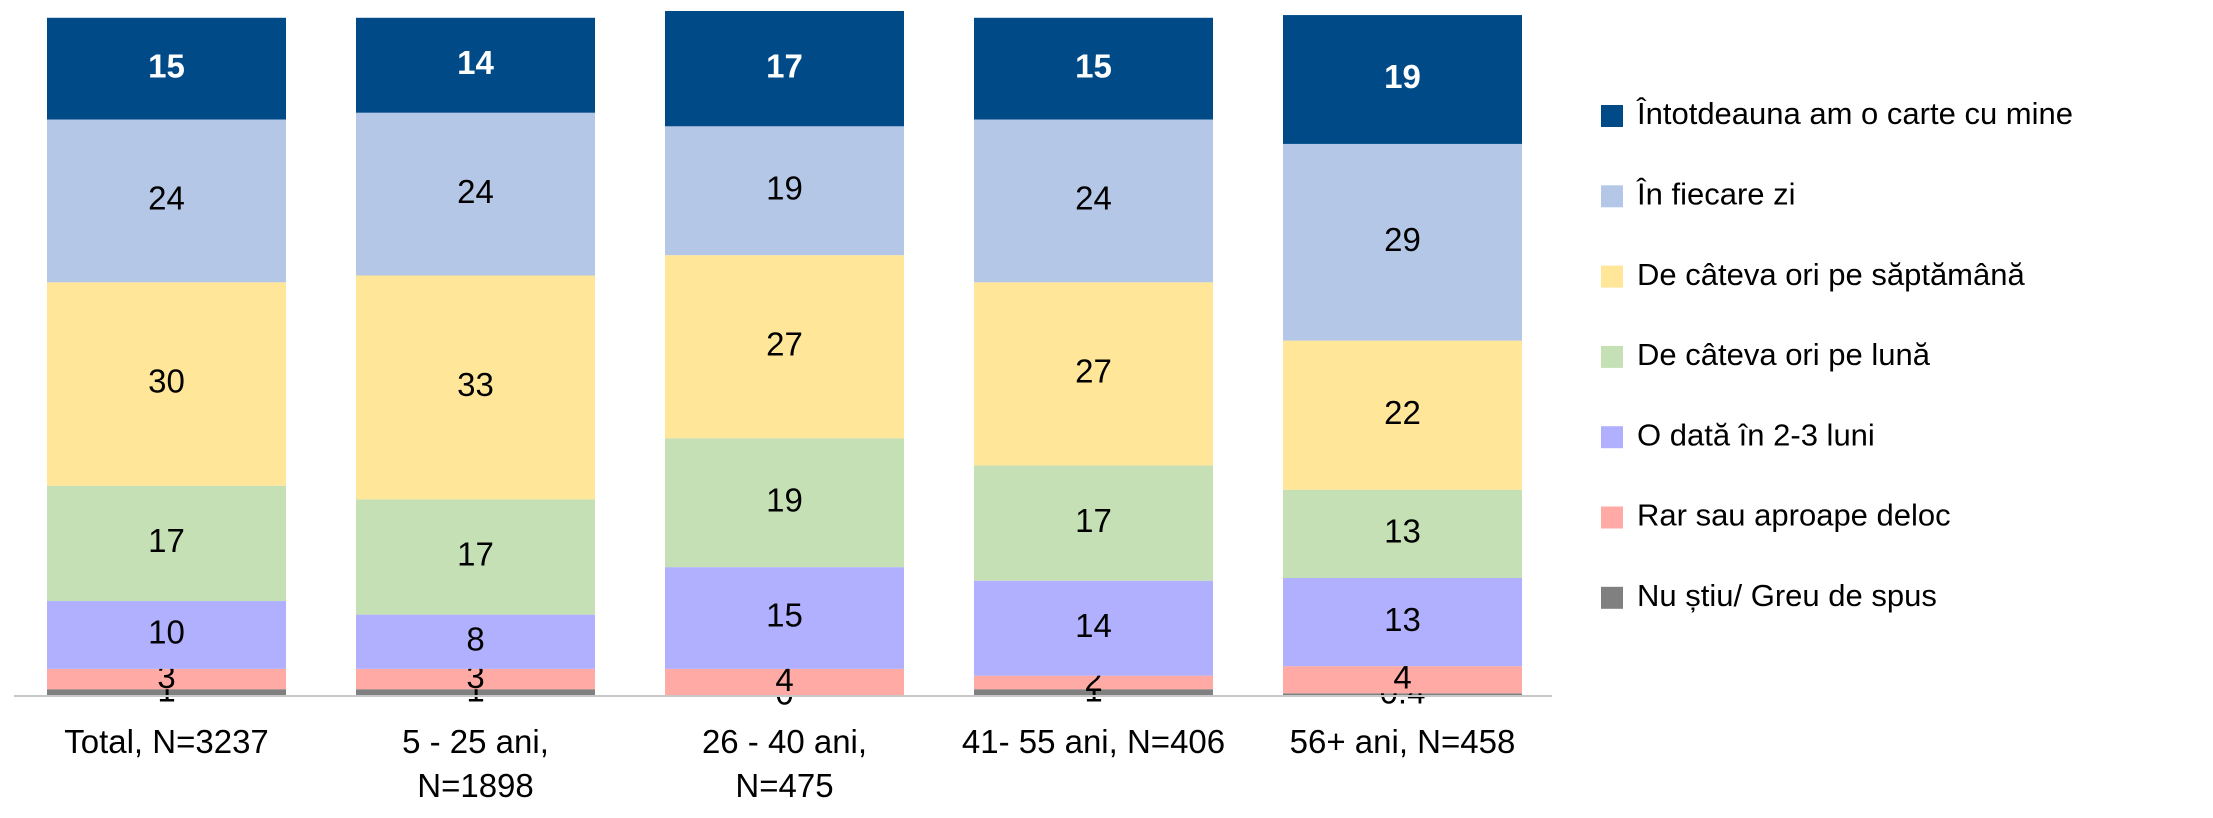 This screenshot has height=818, width=2213. I want to click on data-label: 8, so click(475, 638).